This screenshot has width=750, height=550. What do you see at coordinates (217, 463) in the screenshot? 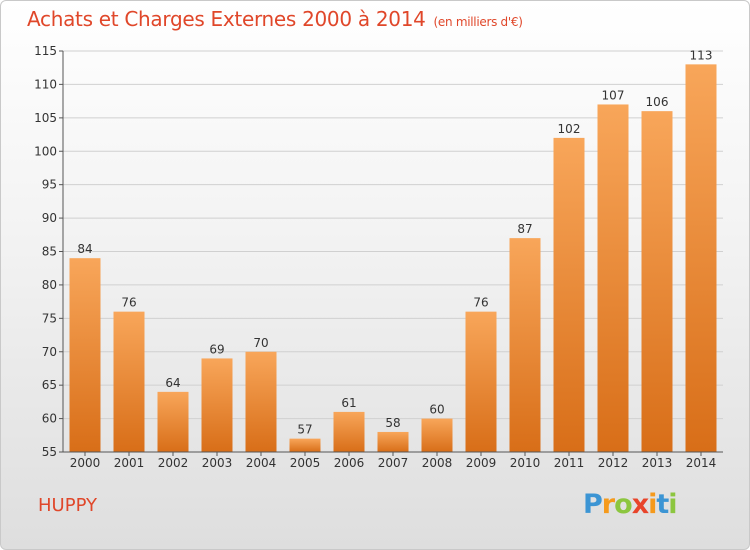
I see `x-tick-label-2003: 2003` at bounding box center [217, 463].